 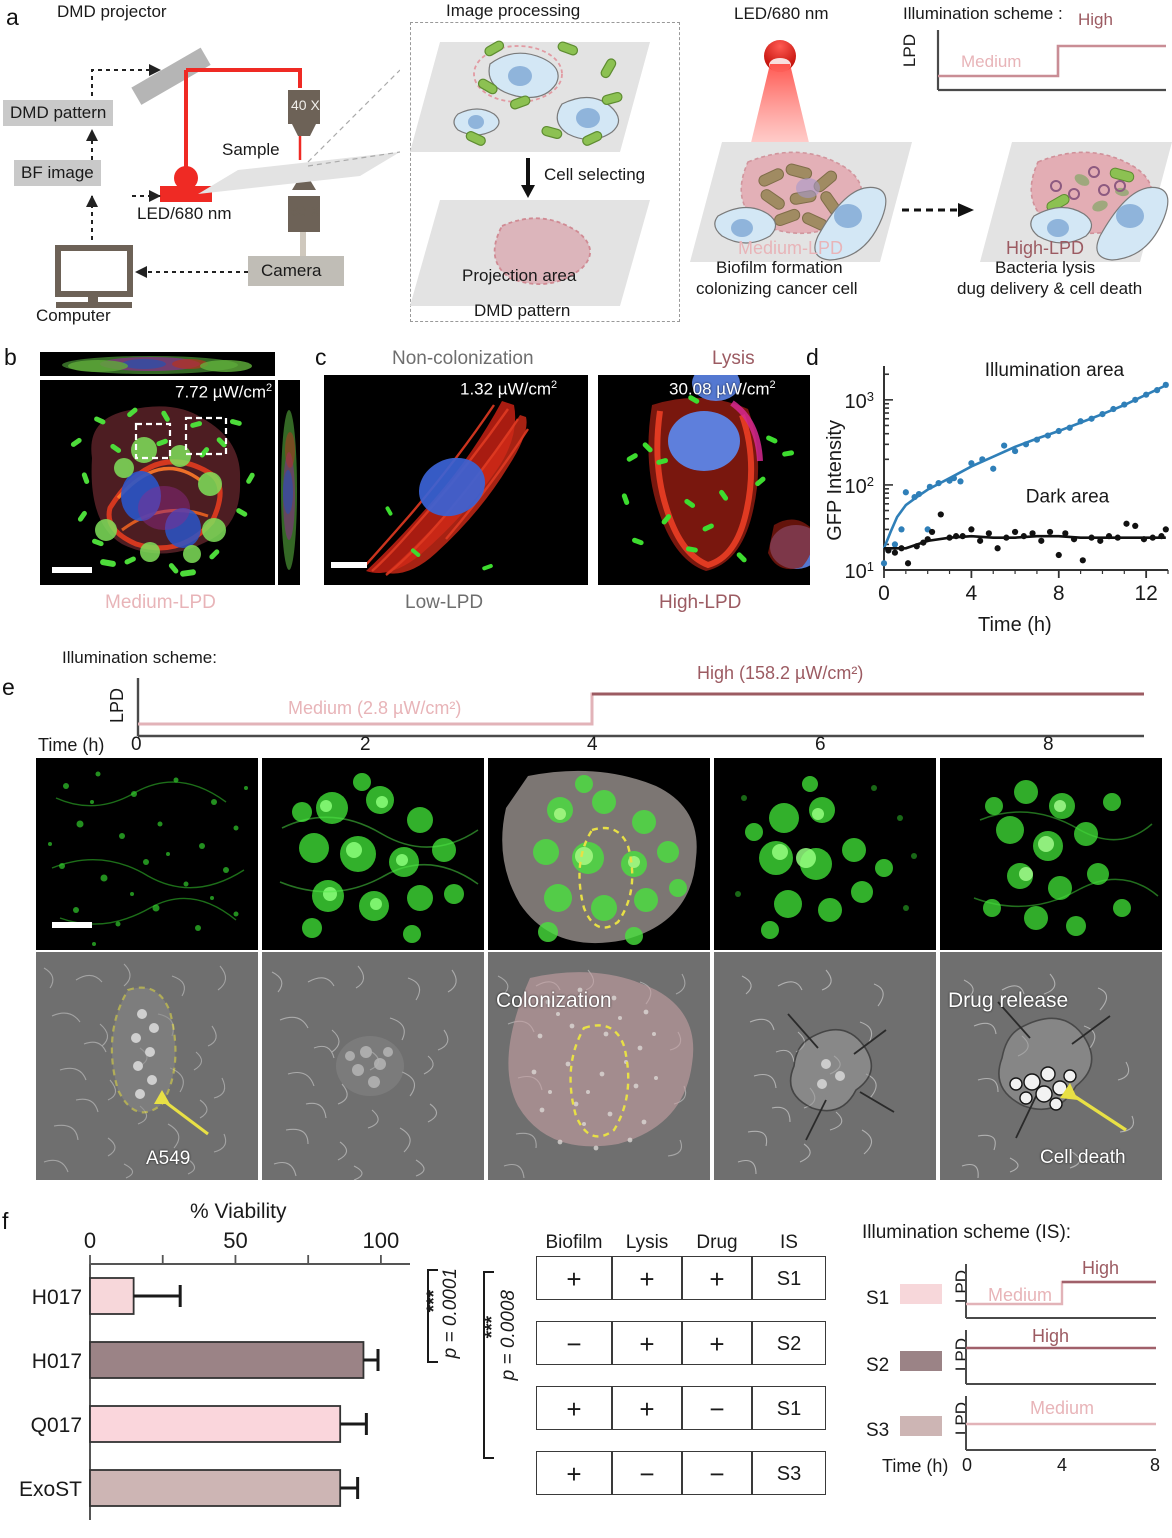 I want to click on panel-e-bf-0h, so click(x=147, y=1066).